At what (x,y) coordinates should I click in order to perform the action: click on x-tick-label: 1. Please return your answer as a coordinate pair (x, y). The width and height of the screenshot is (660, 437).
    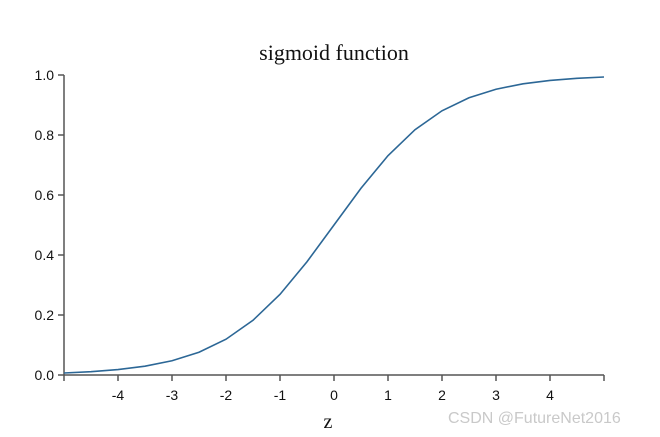
    Looking at the image, I should click on (388, 395).